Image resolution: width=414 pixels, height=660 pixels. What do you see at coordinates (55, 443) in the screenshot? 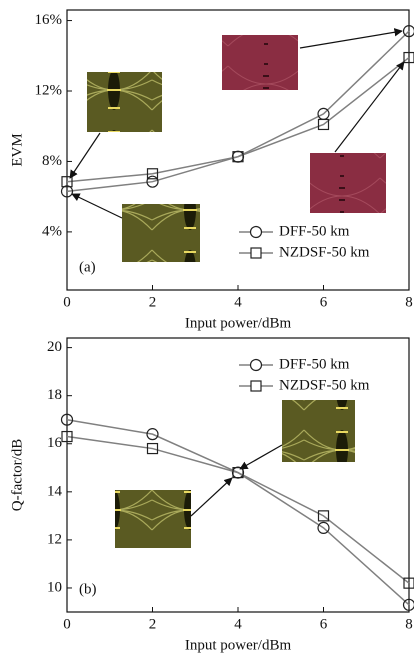
I see `y-tick-label: 16` at bounding box center [55, 443].